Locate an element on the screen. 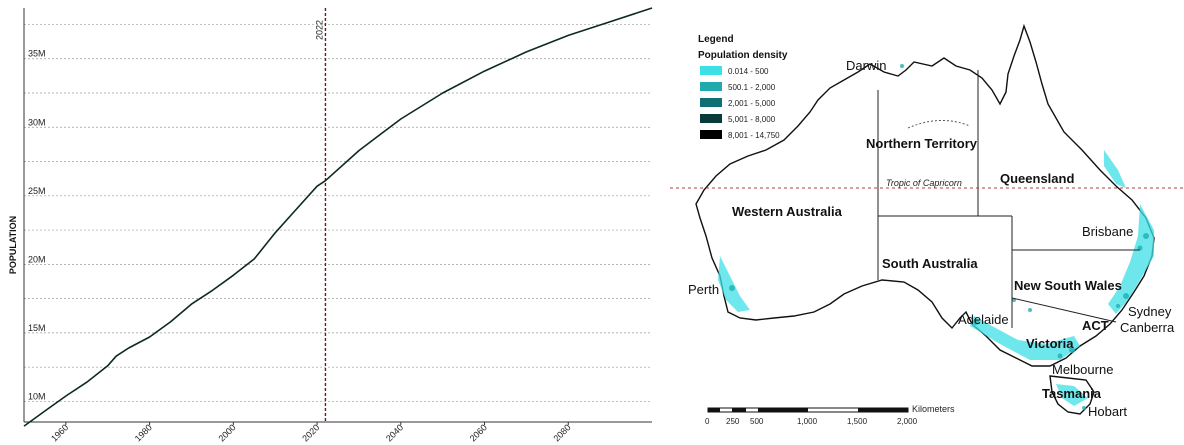  x-tick-label: 2020 is located at coordinates (310, 432).